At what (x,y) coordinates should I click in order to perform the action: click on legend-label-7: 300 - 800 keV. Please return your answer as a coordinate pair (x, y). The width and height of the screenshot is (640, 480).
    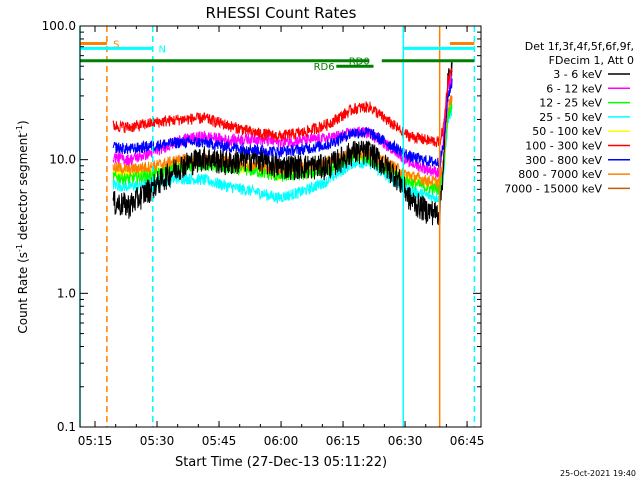
    Looking at the image, I should click on (563, 160).